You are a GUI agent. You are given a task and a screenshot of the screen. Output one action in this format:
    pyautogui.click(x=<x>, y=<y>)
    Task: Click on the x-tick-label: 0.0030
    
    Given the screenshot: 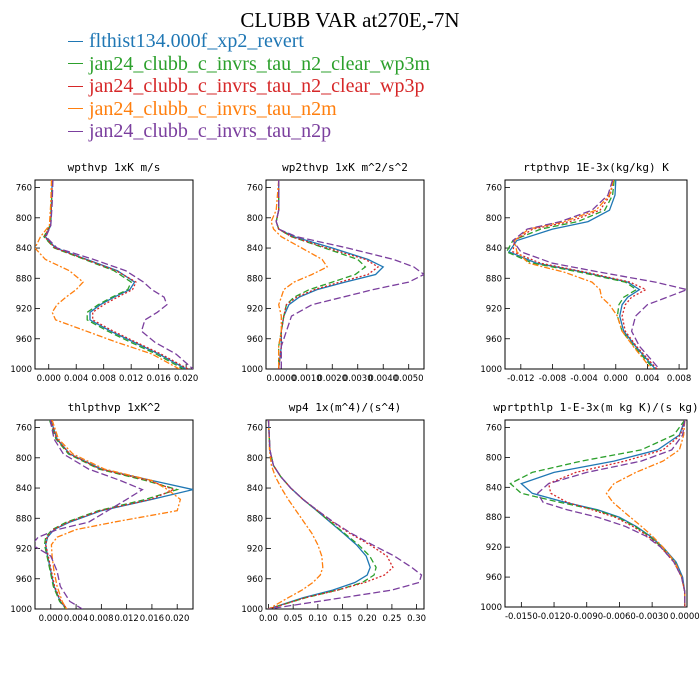 What is the action you would take?
    pyautogui.click(x=358, y=379)
    